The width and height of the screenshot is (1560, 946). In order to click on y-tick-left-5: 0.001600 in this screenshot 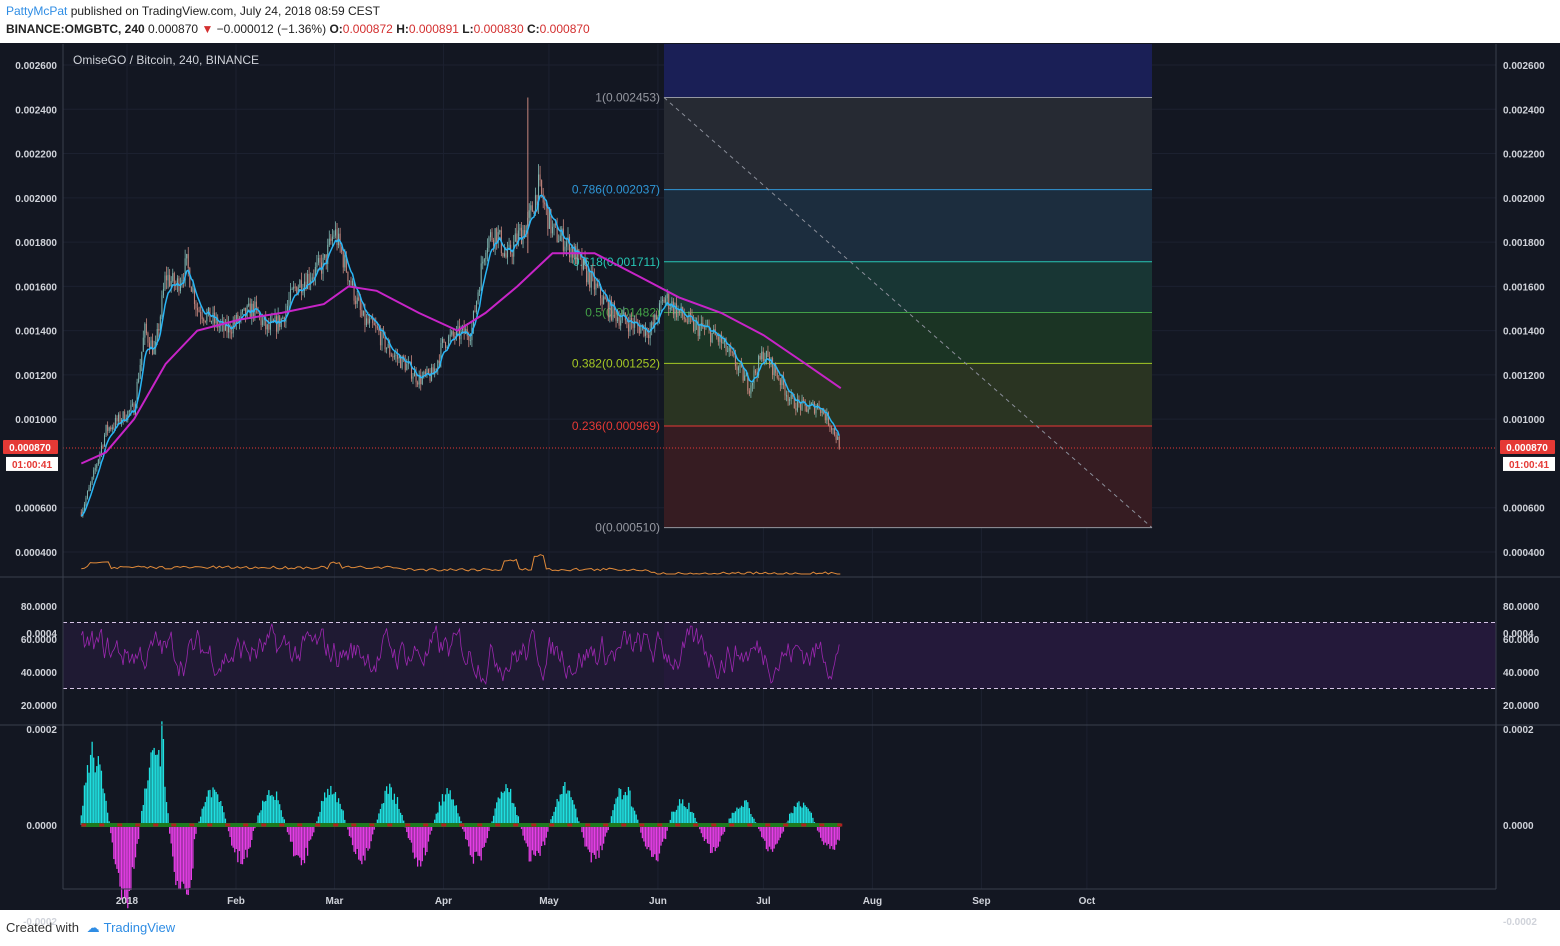, I will do `click(36, 287)`.